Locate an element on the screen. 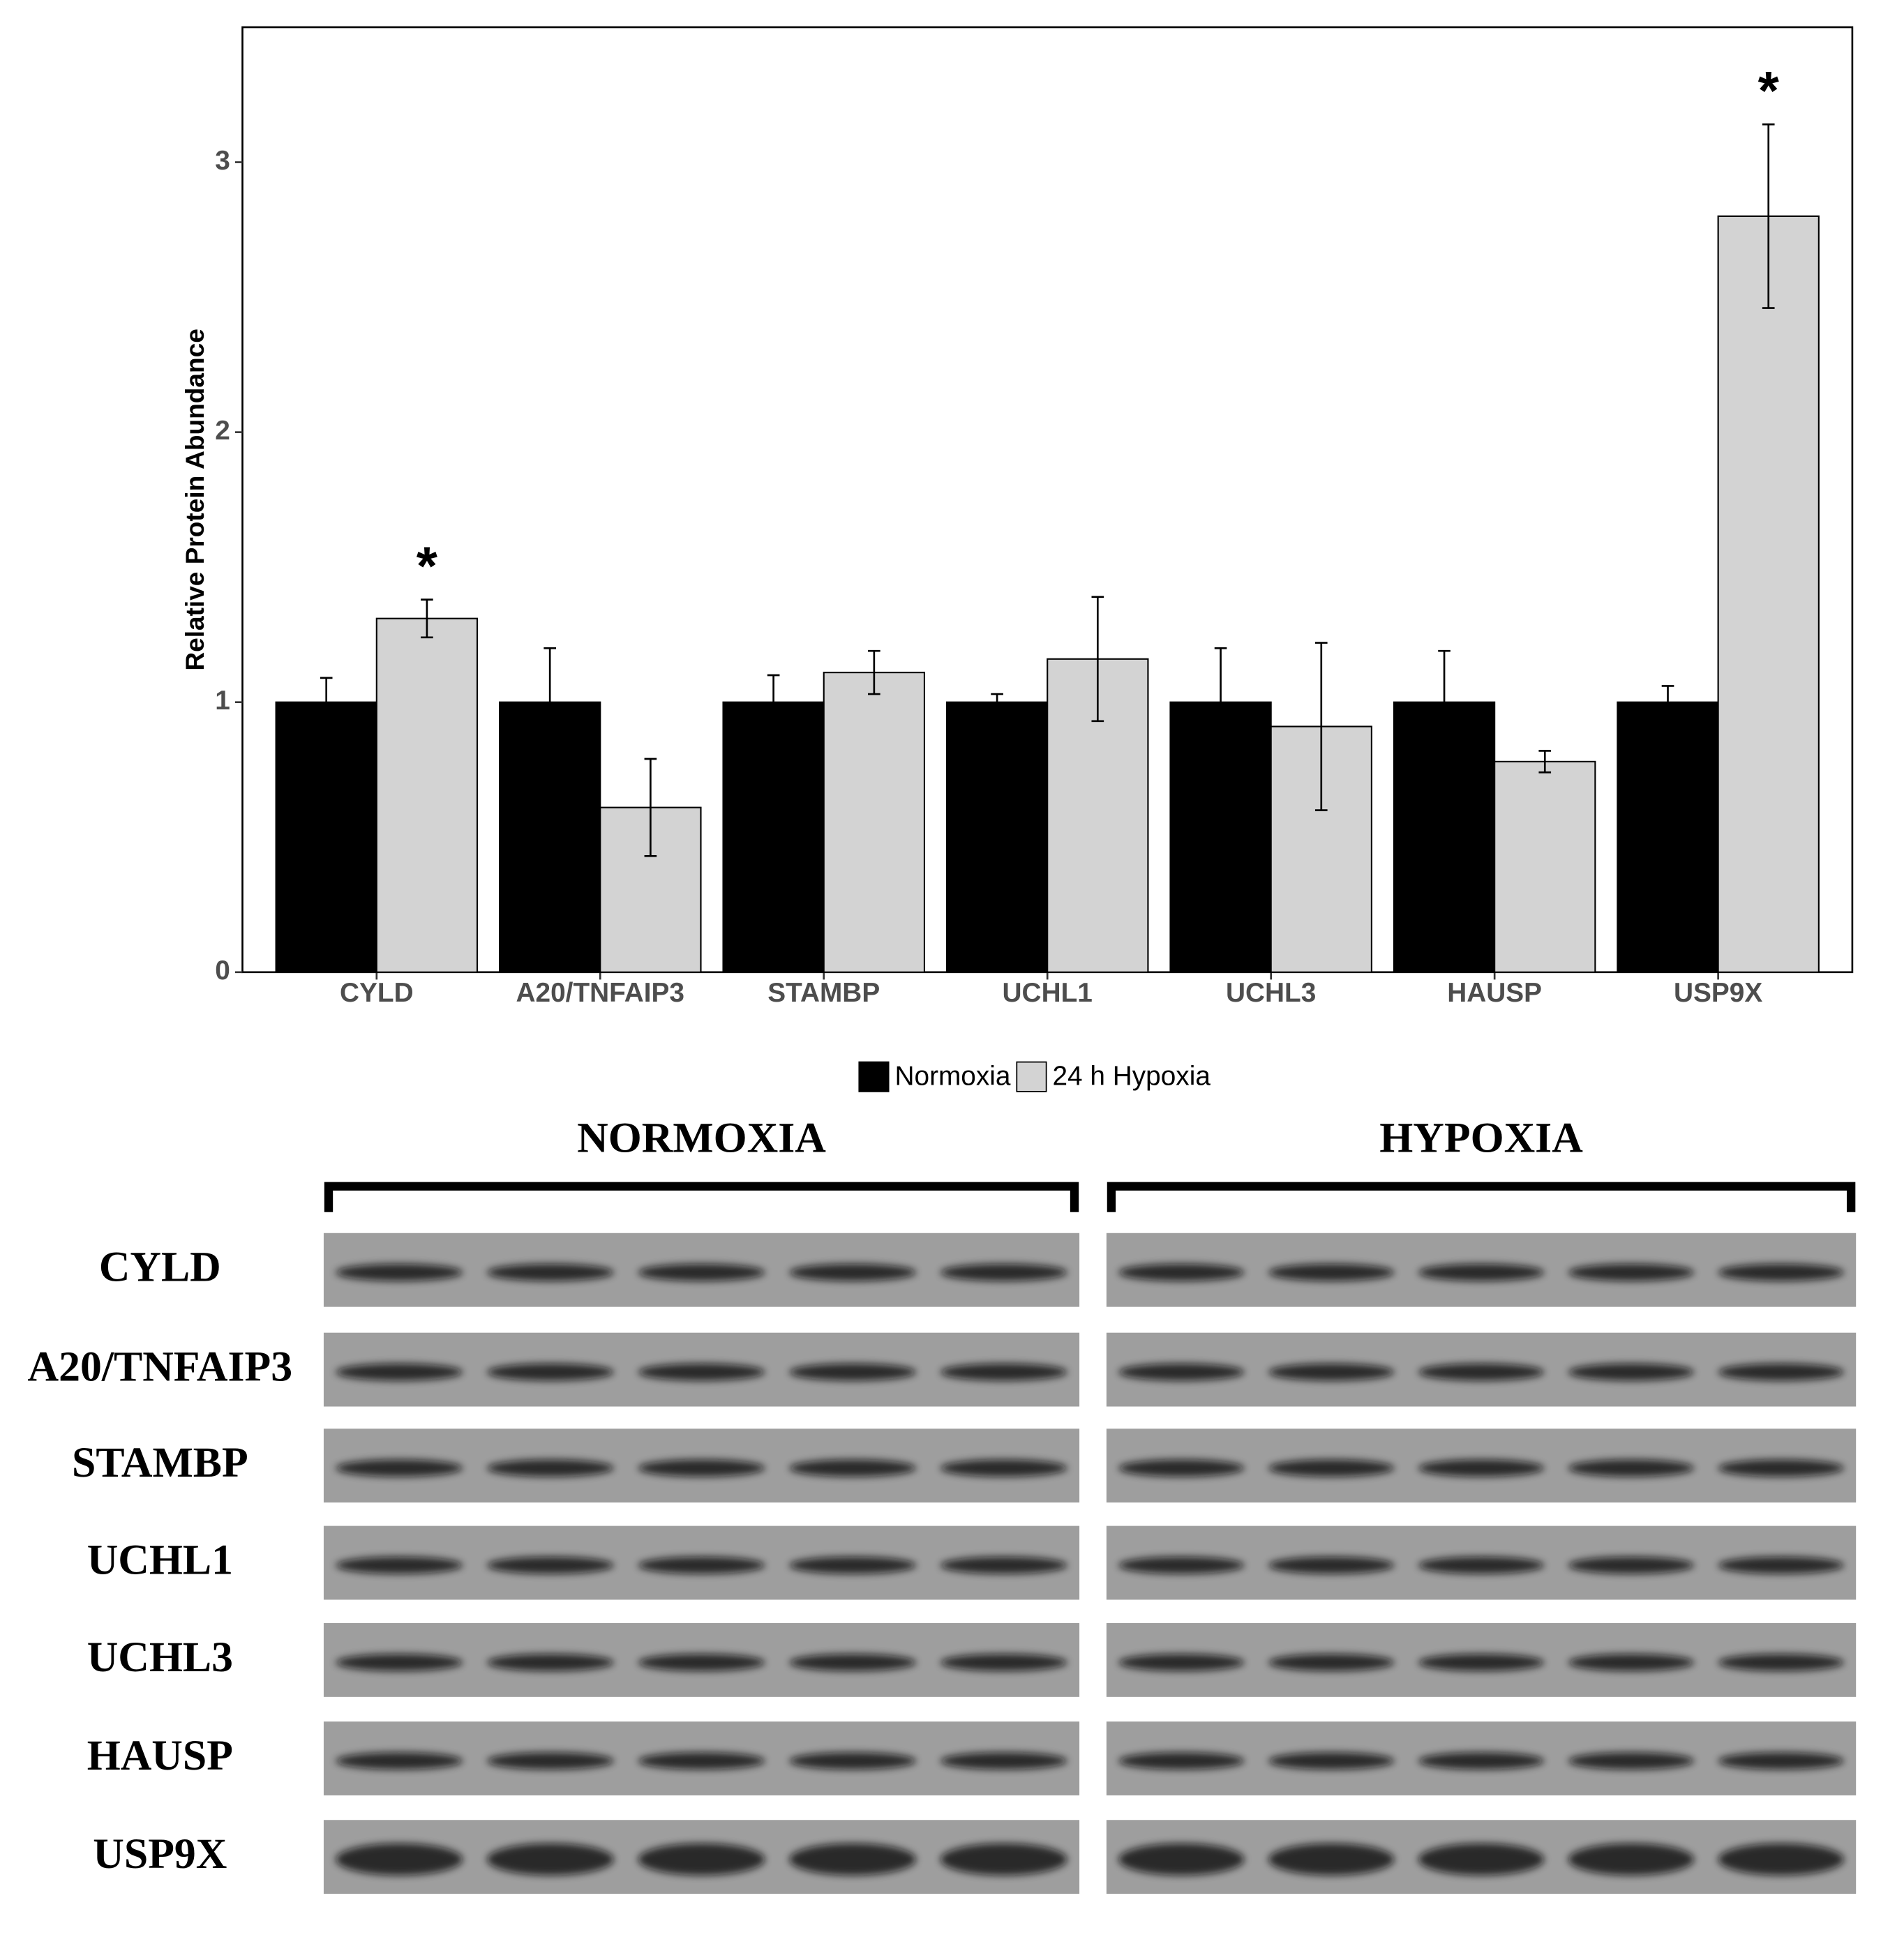 This screenshot has width=1904, height=1937. group-label: NORMOXIA is located at coordinates (701, 1137).